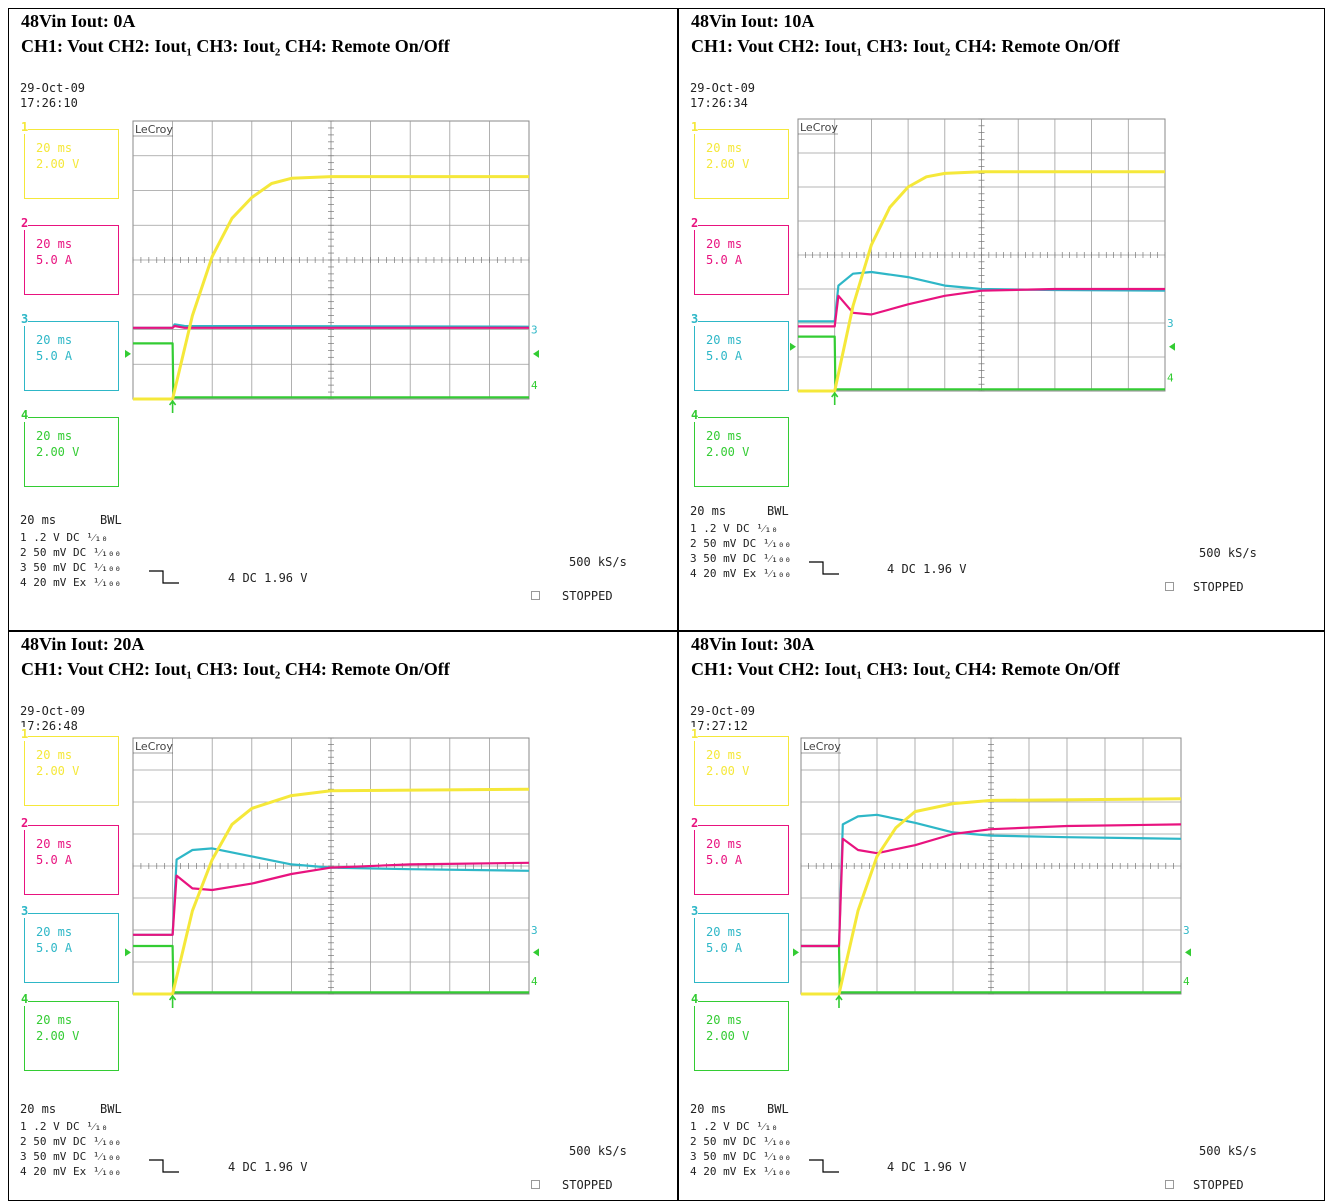 Image resolution: width=1325 pixels, height=1201 pixels. What do you see at coordinates (268, 578) in the screenshot?
I see `trigger-readout: 4 DC 1.96 V` at bounding box center [268, 578].